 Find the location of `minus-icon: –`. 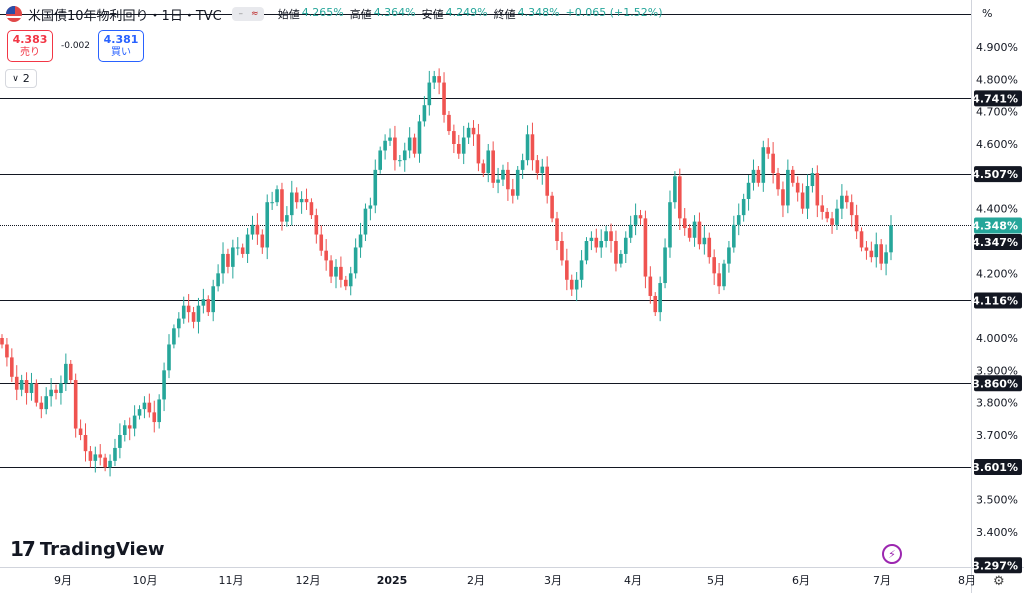

minus-icon: – is located at coordinates (240, 14).